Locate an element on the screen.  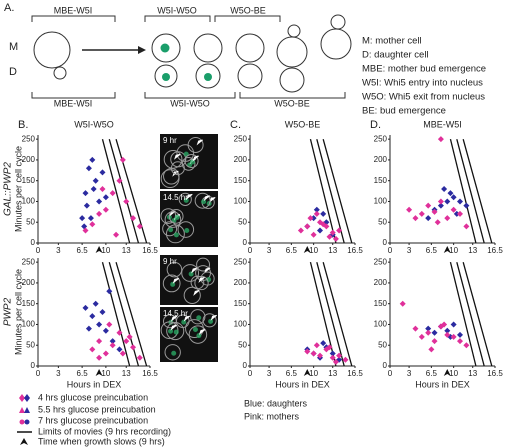
key-text: M: mother cell is located at coordinates (392, 41).